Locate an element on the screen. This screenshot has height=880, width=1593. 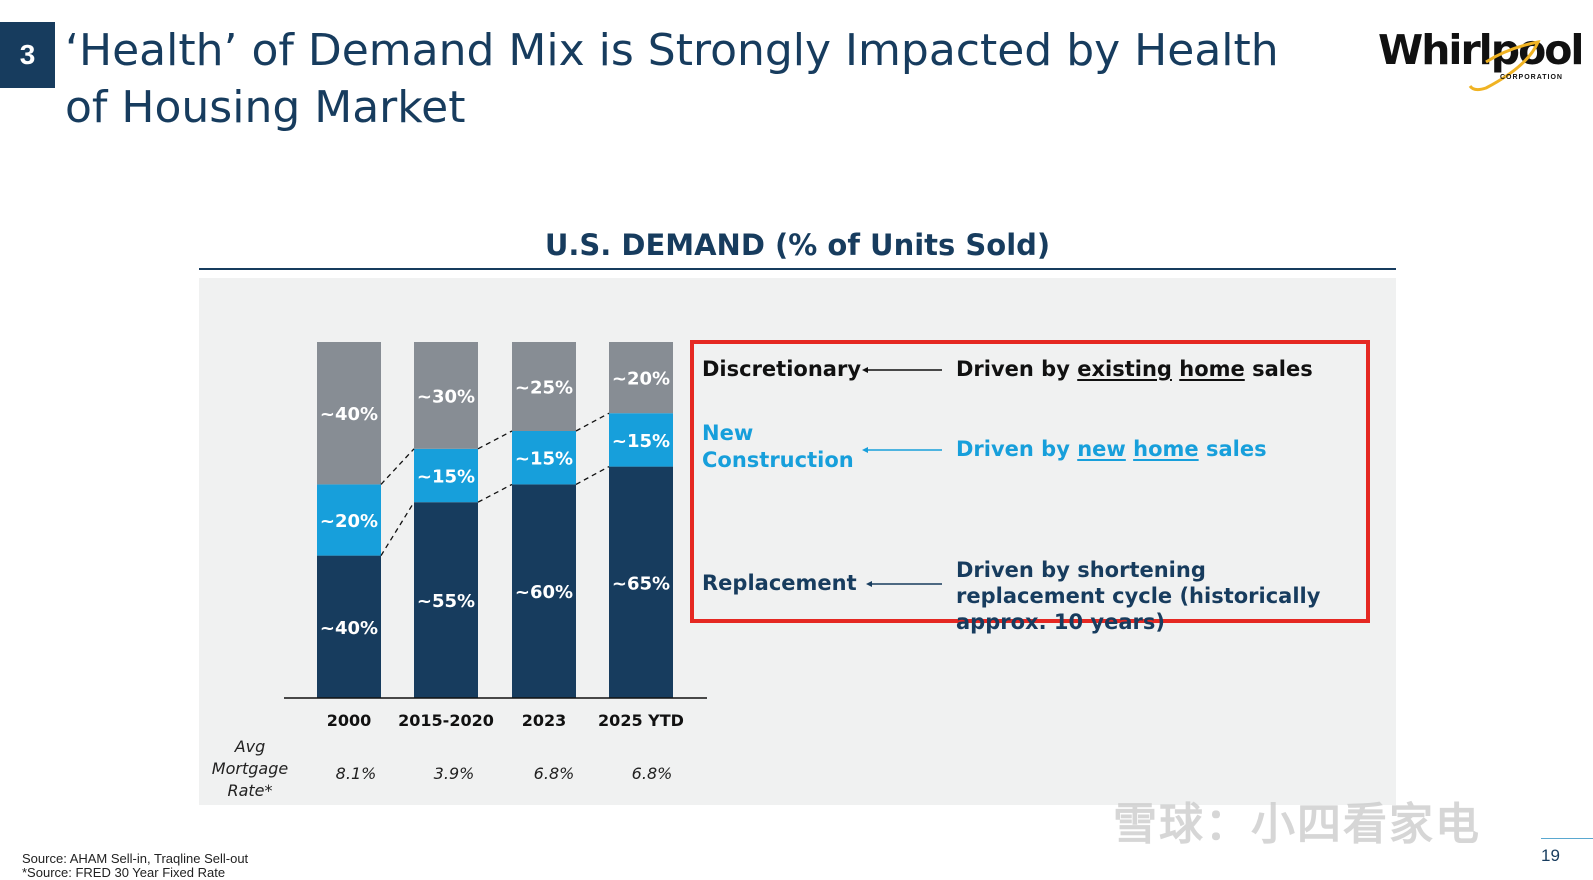
data-label-discretionary-1: ~30% is located at coordinates (446, 396).